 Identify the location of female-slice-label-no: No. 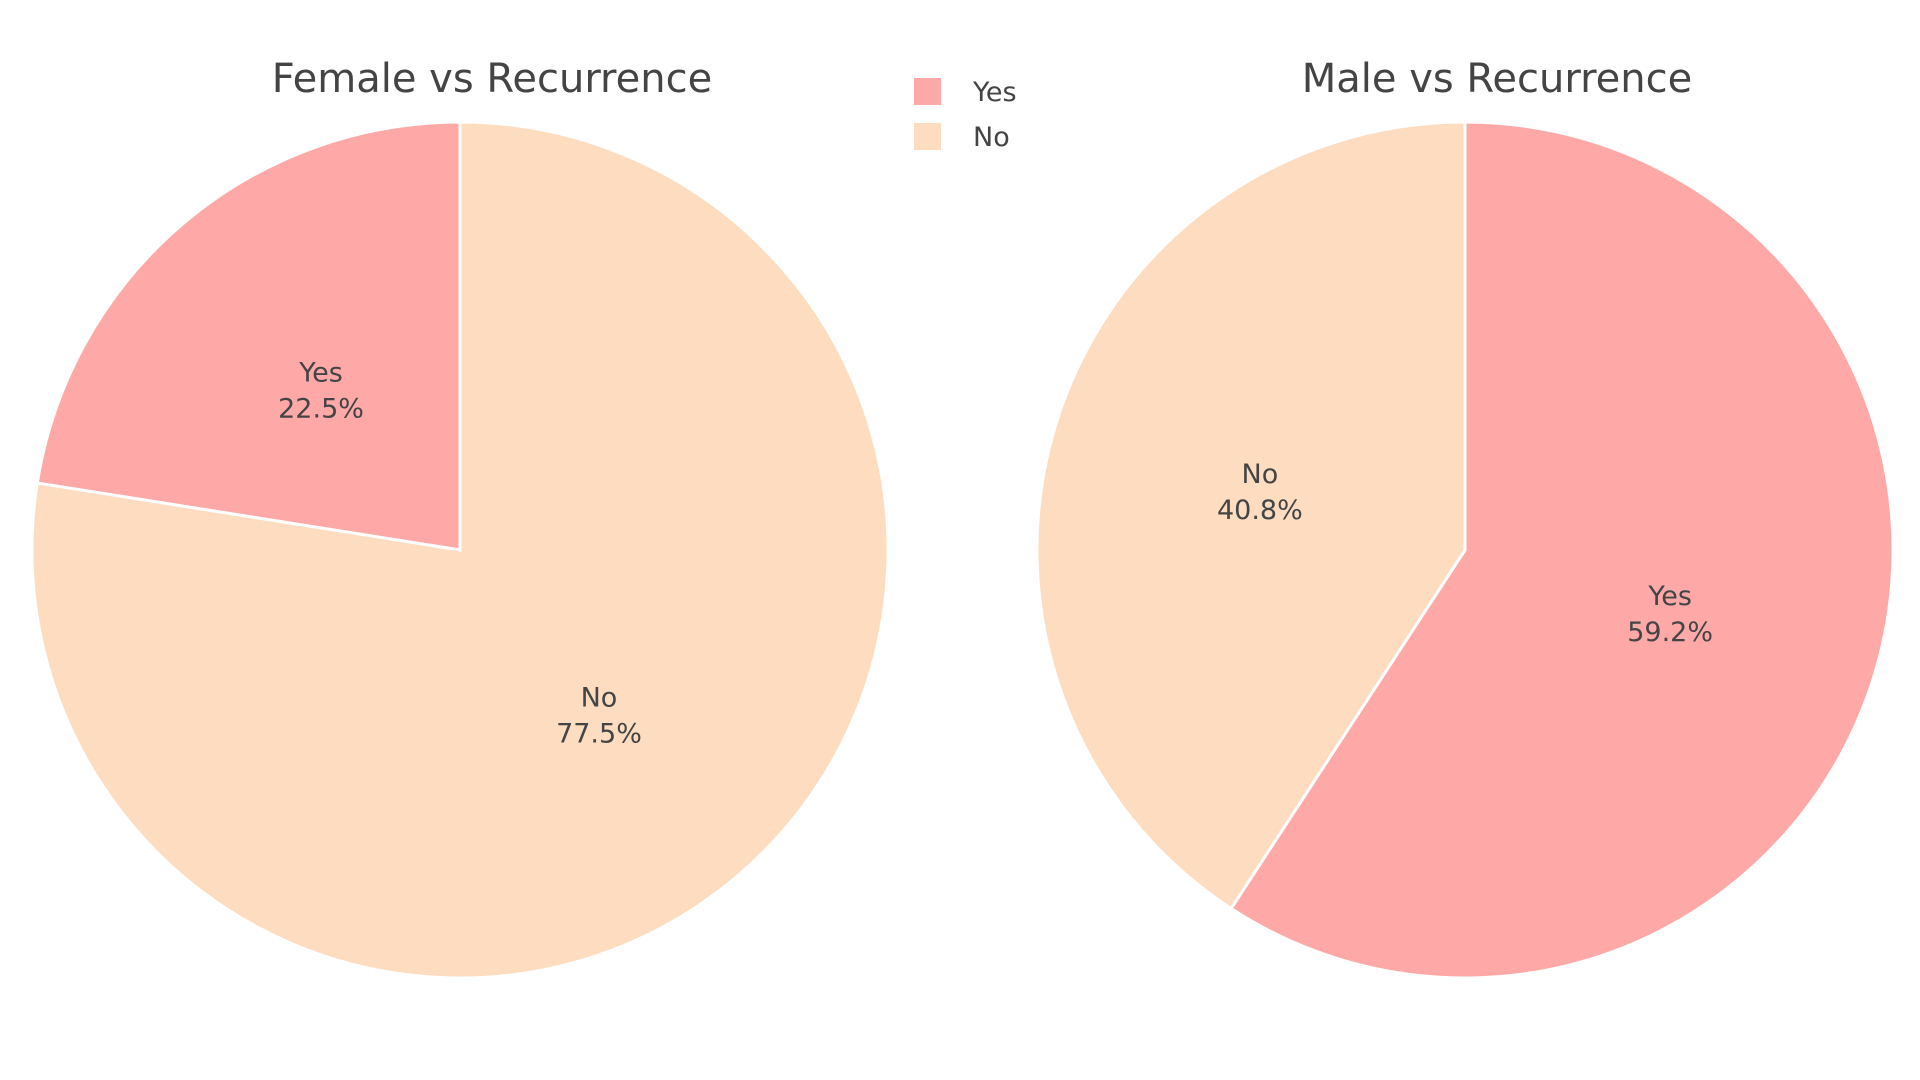
(599, 698).